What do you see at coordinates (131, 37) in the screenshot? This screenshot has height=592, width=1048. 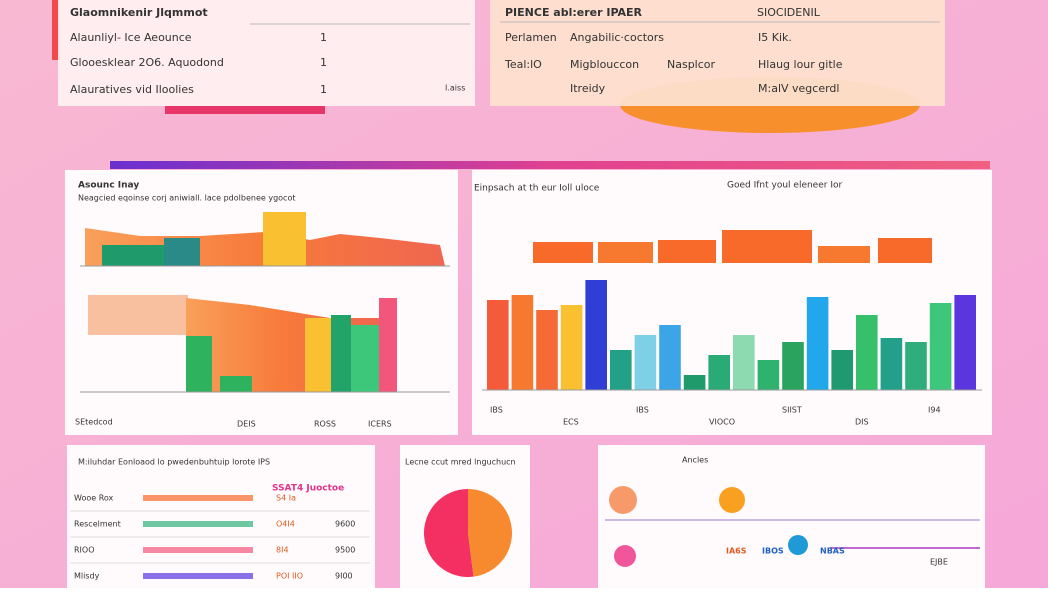 I see `row-label: Alaunliyl- Ice Aeounce` at bounding box center [131, 37].